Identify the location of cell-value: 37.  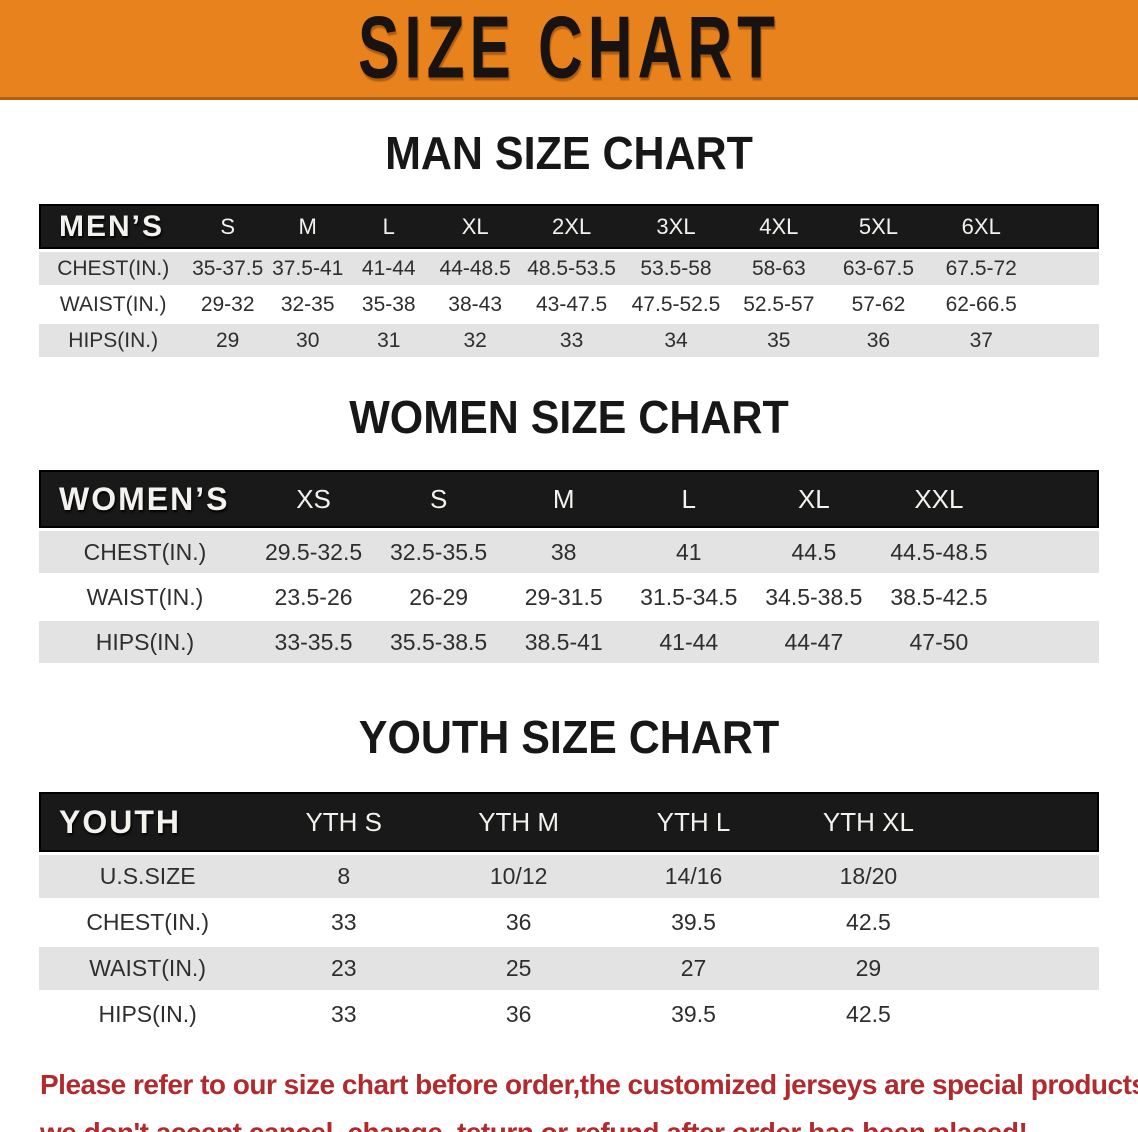
(981, 340).